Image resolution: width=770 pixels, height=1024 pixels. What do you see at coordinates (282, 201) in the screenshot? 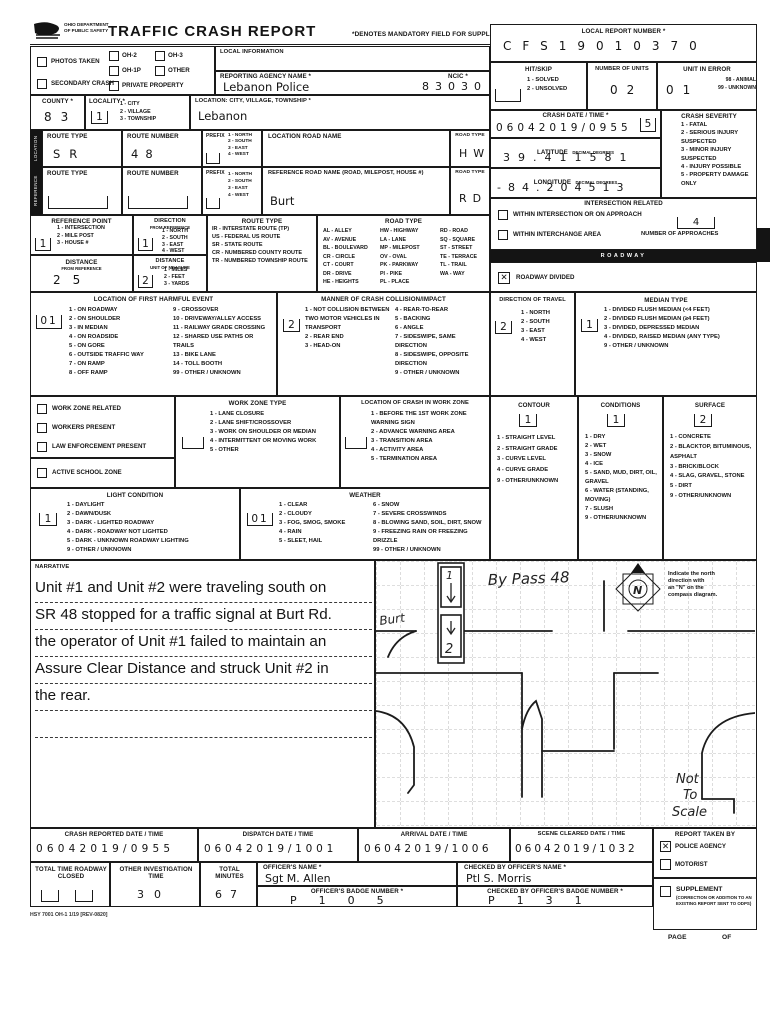
I see `ref-road-name-value: Burt` at bounding box center [282, 201].